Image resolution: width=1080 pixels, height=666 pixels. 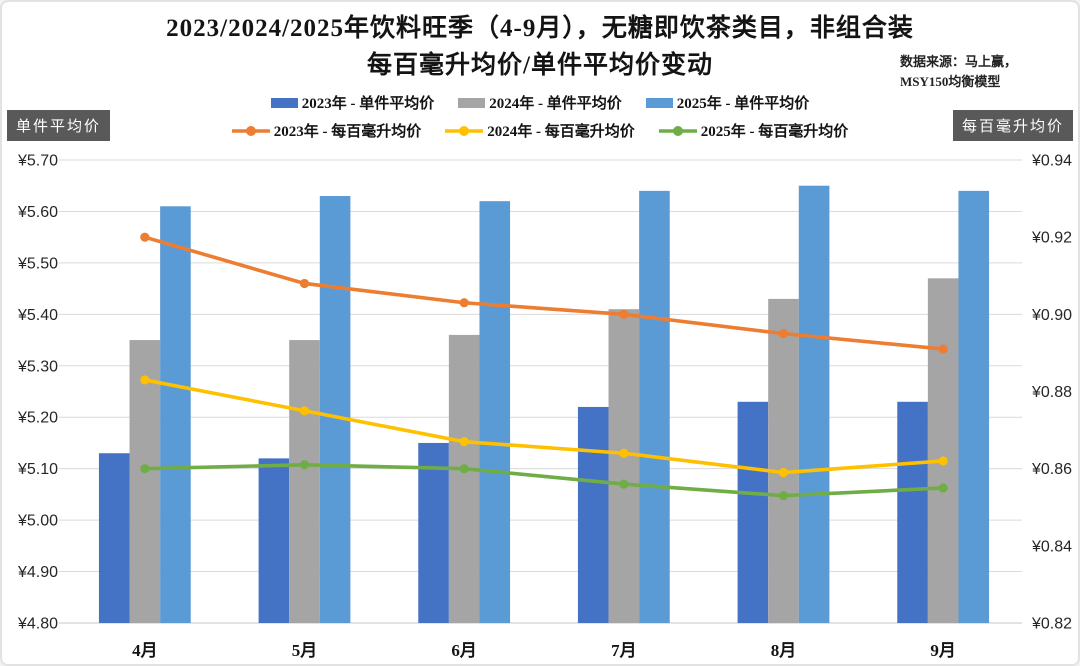 I want to click on legend-item-bar-2025年: 2025年 - 单件平均价, so click(x=727, y=102).